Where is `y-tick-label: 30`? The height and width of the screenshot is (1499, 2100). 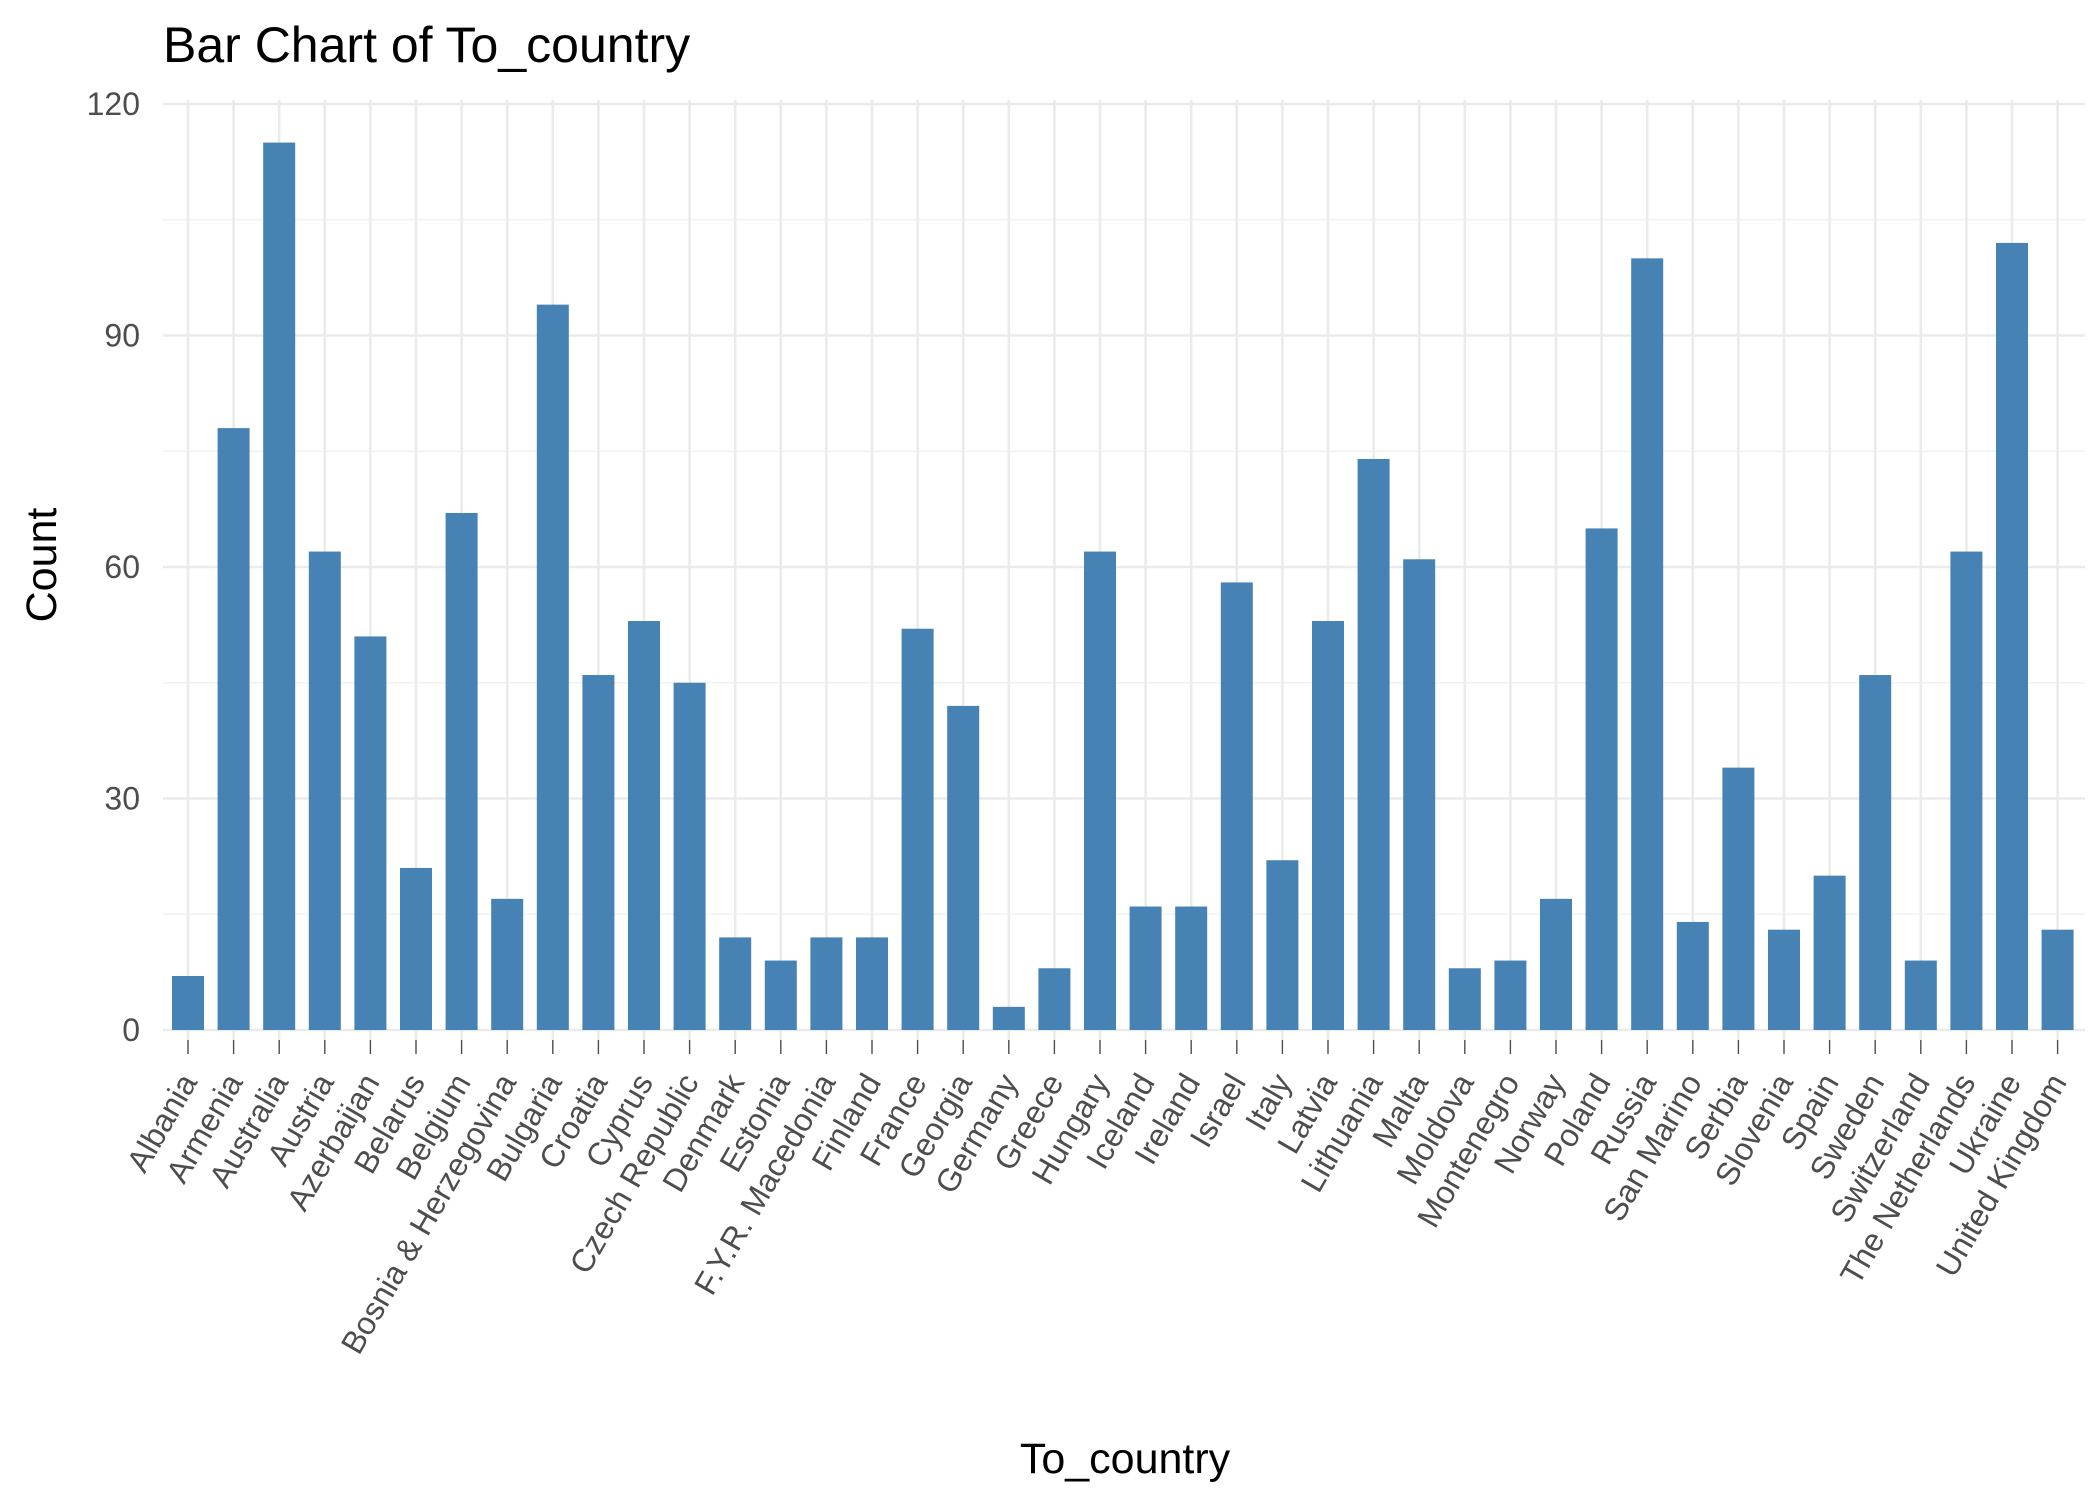 y-tick-label: 30 is located at coordinates (122, 799).